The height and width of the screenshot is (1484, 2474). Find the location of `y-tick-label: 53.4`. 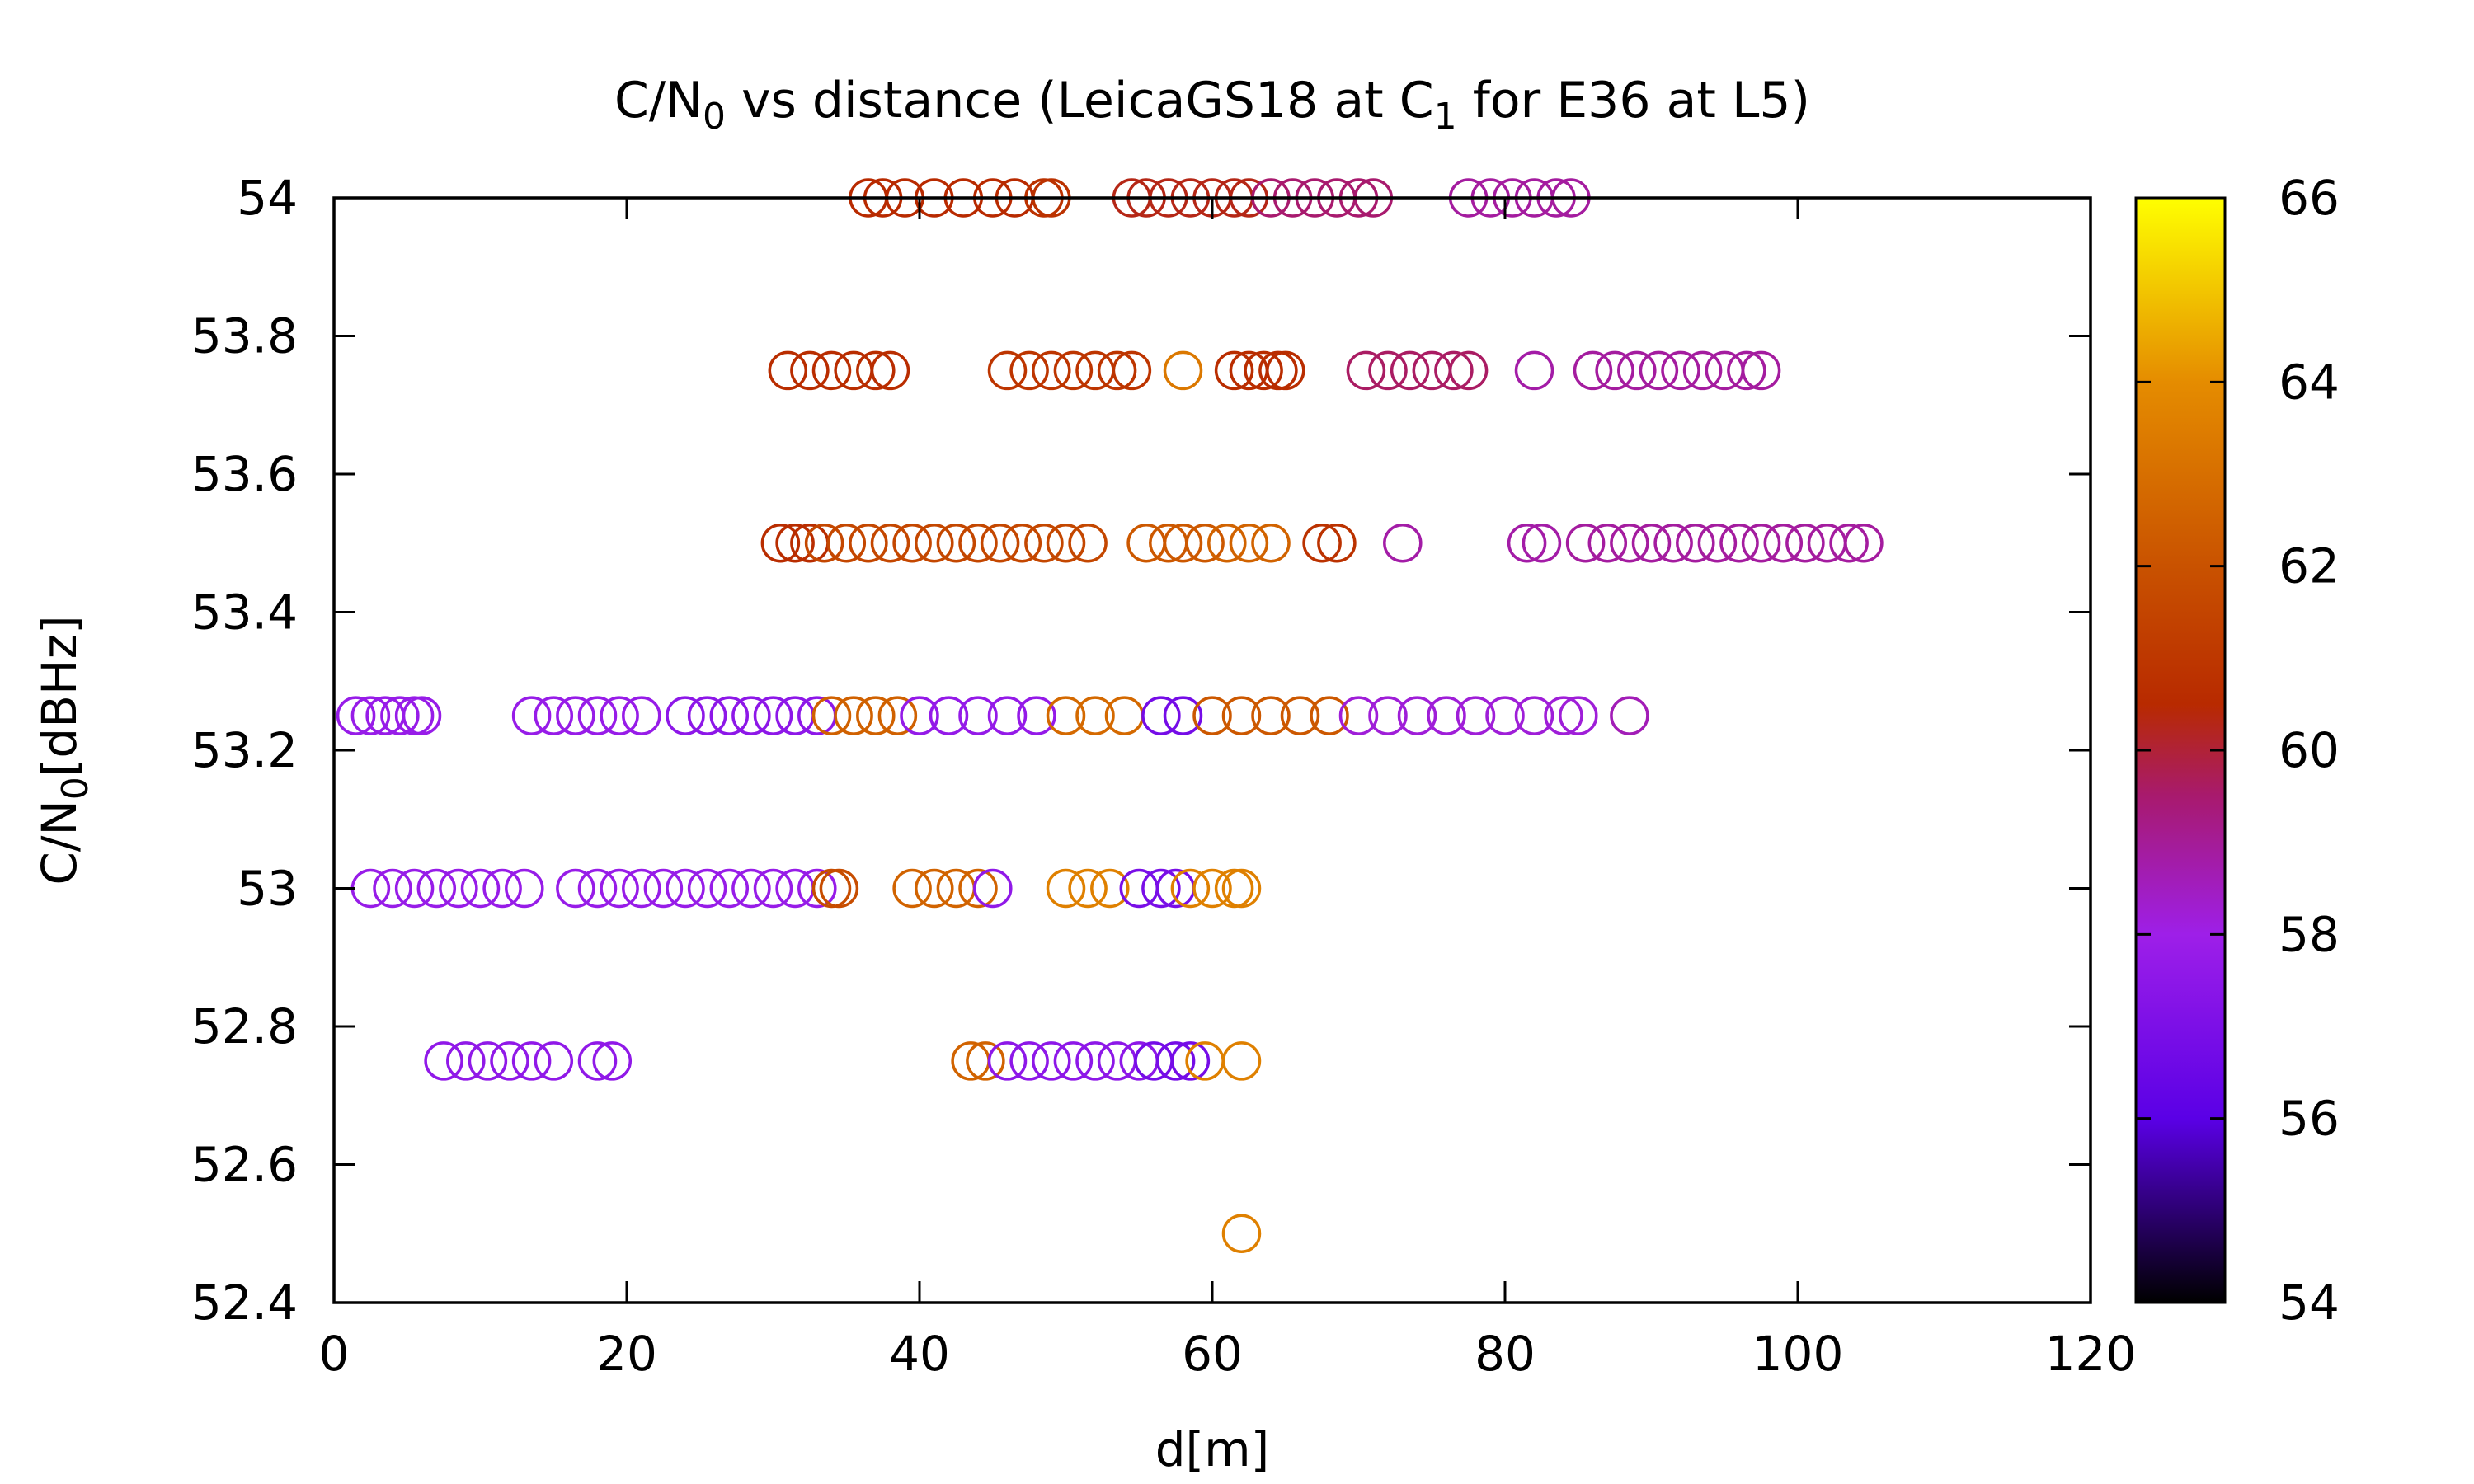

y-tick-label: 53.4 is located at coordinates (244, 613).